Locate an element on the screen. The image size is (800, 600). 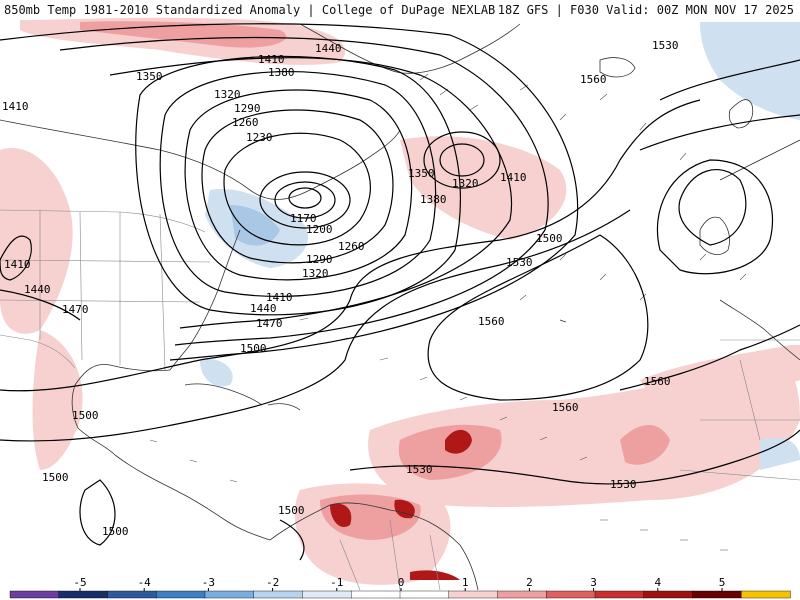
colorbar-tick-label: 5 is located at coordinates (722, 582).